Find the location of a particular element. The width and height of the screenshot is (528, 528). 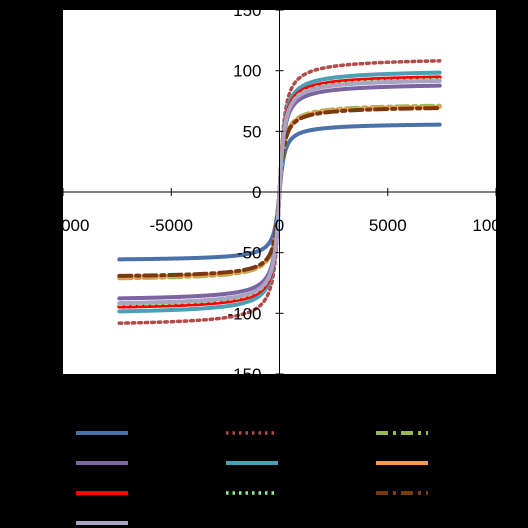

y-tick-label: -100 is located at coordinates (244, 313).